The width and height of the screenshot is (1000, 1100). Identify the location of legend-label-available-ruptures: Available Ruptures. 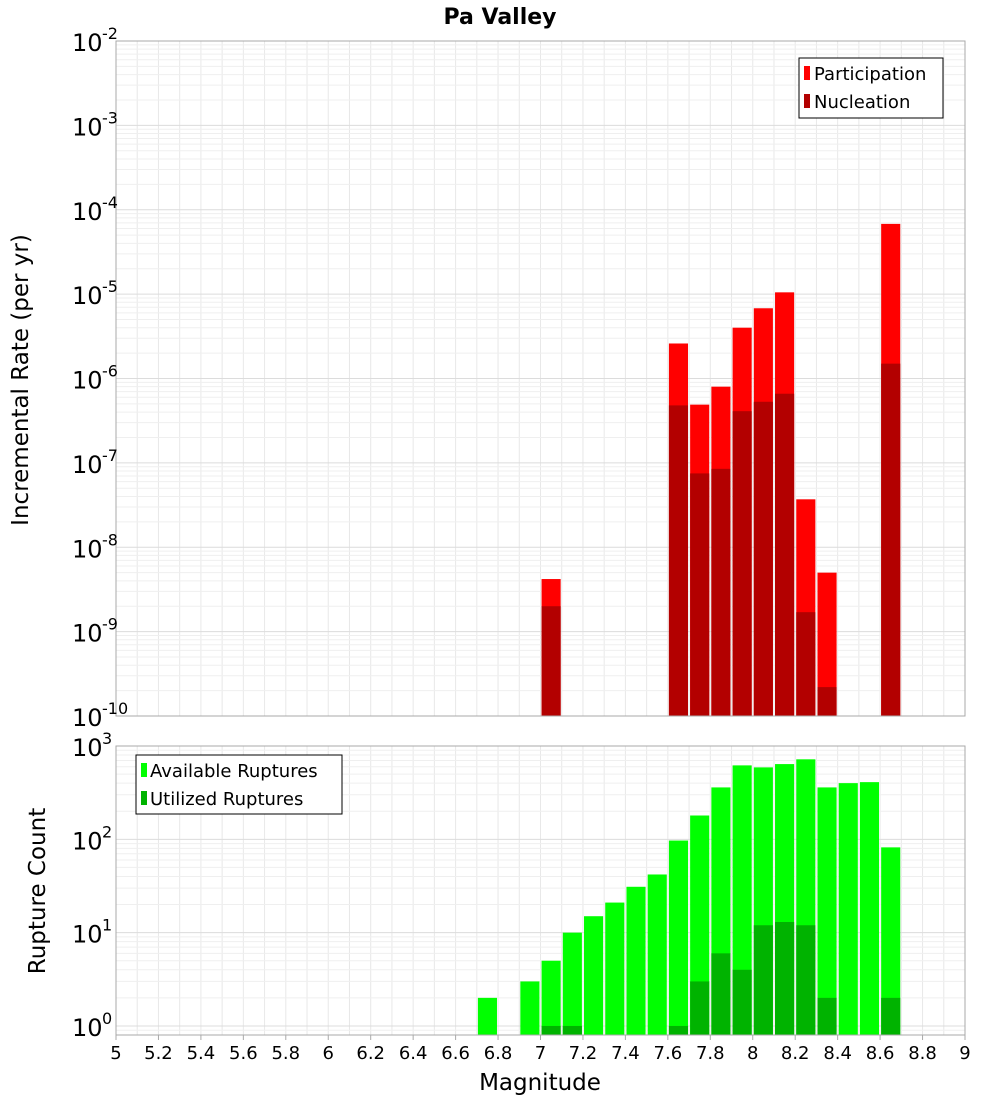
(234, 771).